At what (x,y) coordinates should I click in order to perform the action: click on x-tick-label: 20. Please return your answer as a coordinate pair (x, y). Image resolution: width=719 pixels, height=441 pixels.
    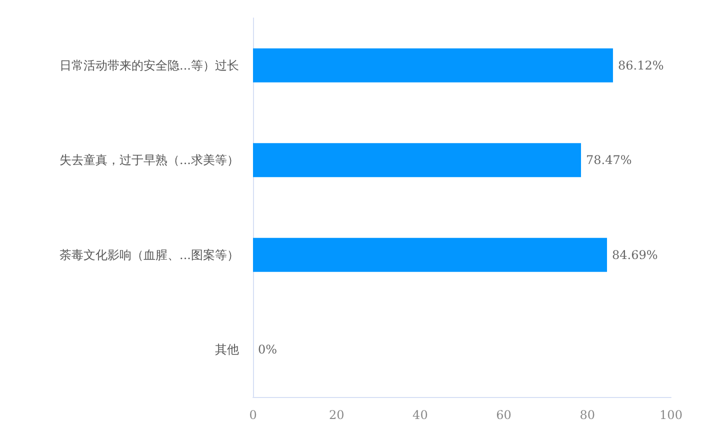
    Looking at the image, I should click on (336, 415).